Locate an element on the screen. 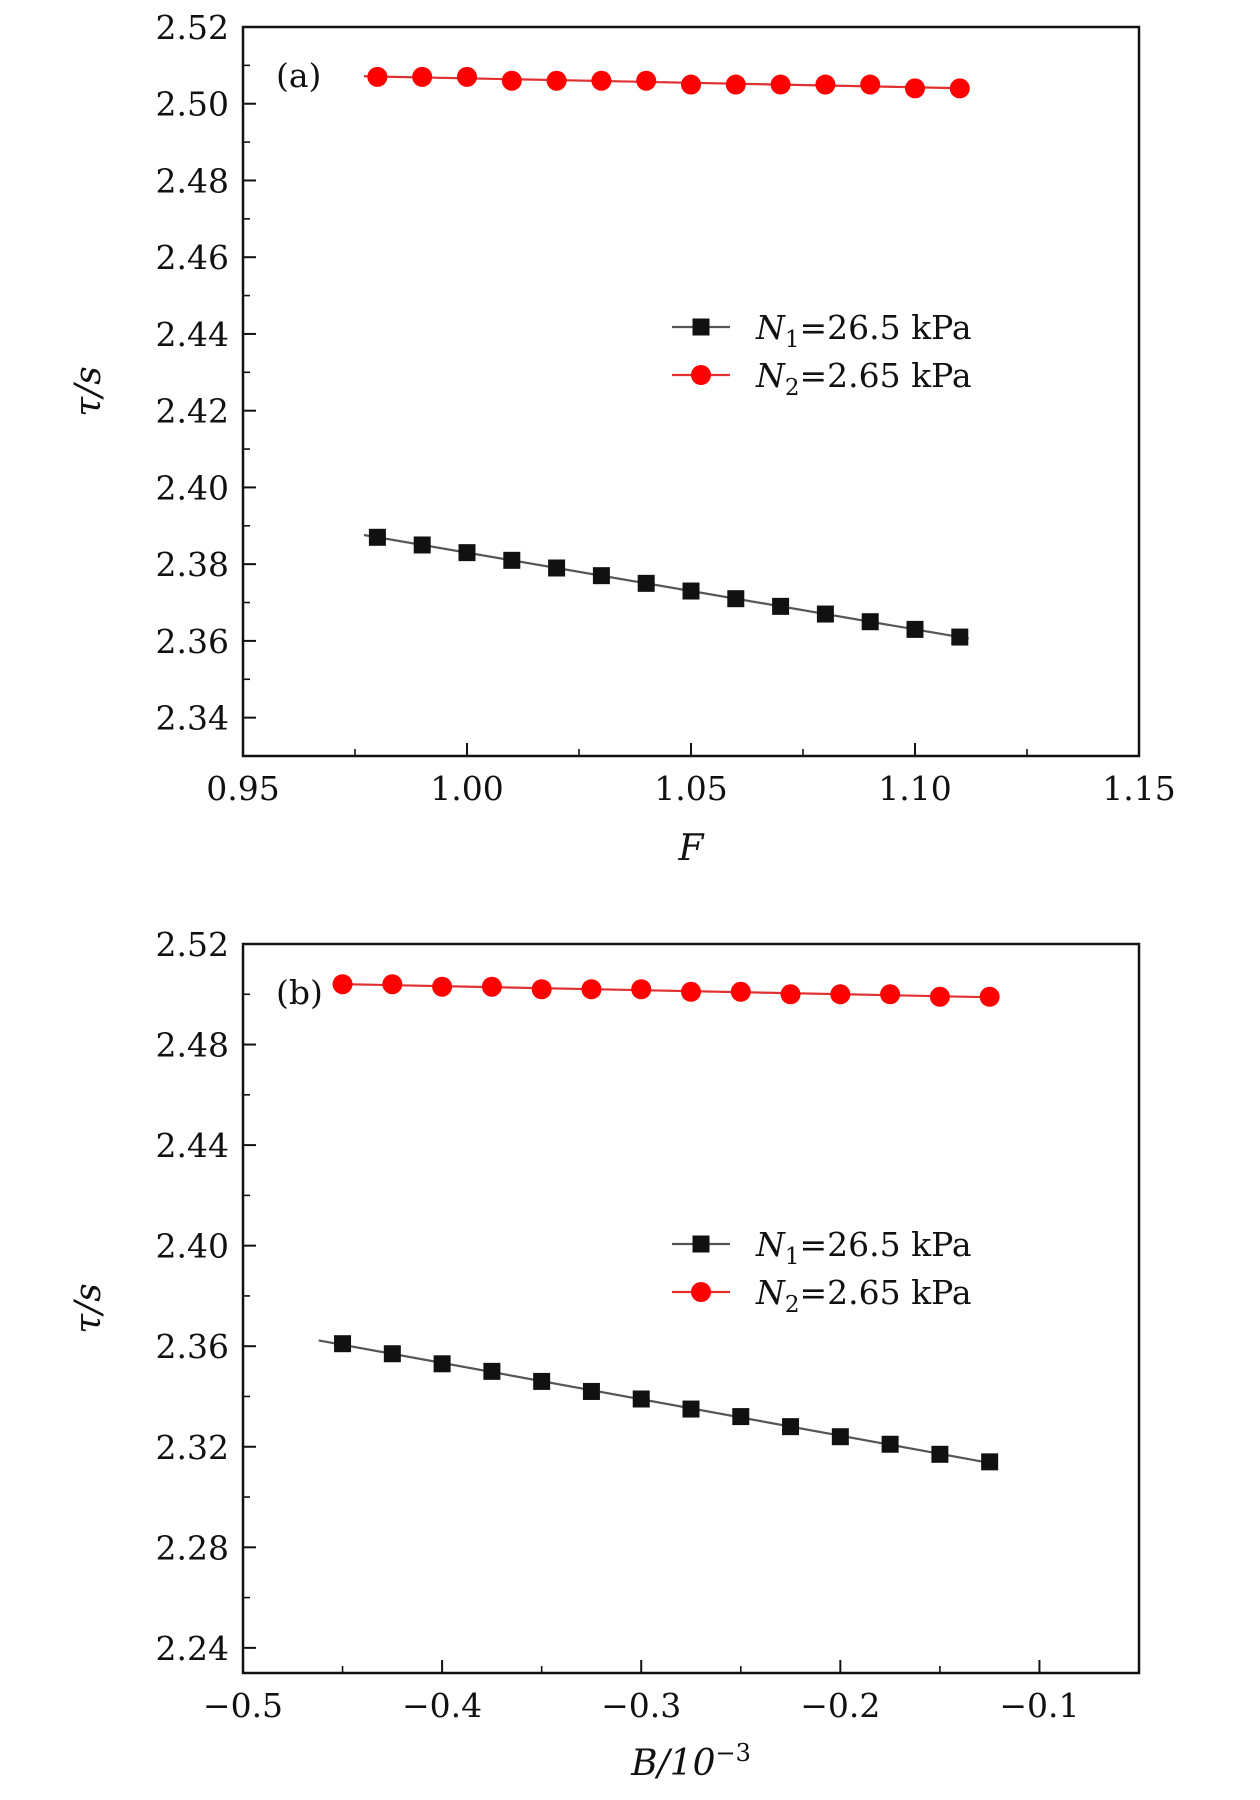 Image resolution: width=1260 pixels, height=1800 pixels. x-tick-label: 0.95 is located at coordinates (242, 788).